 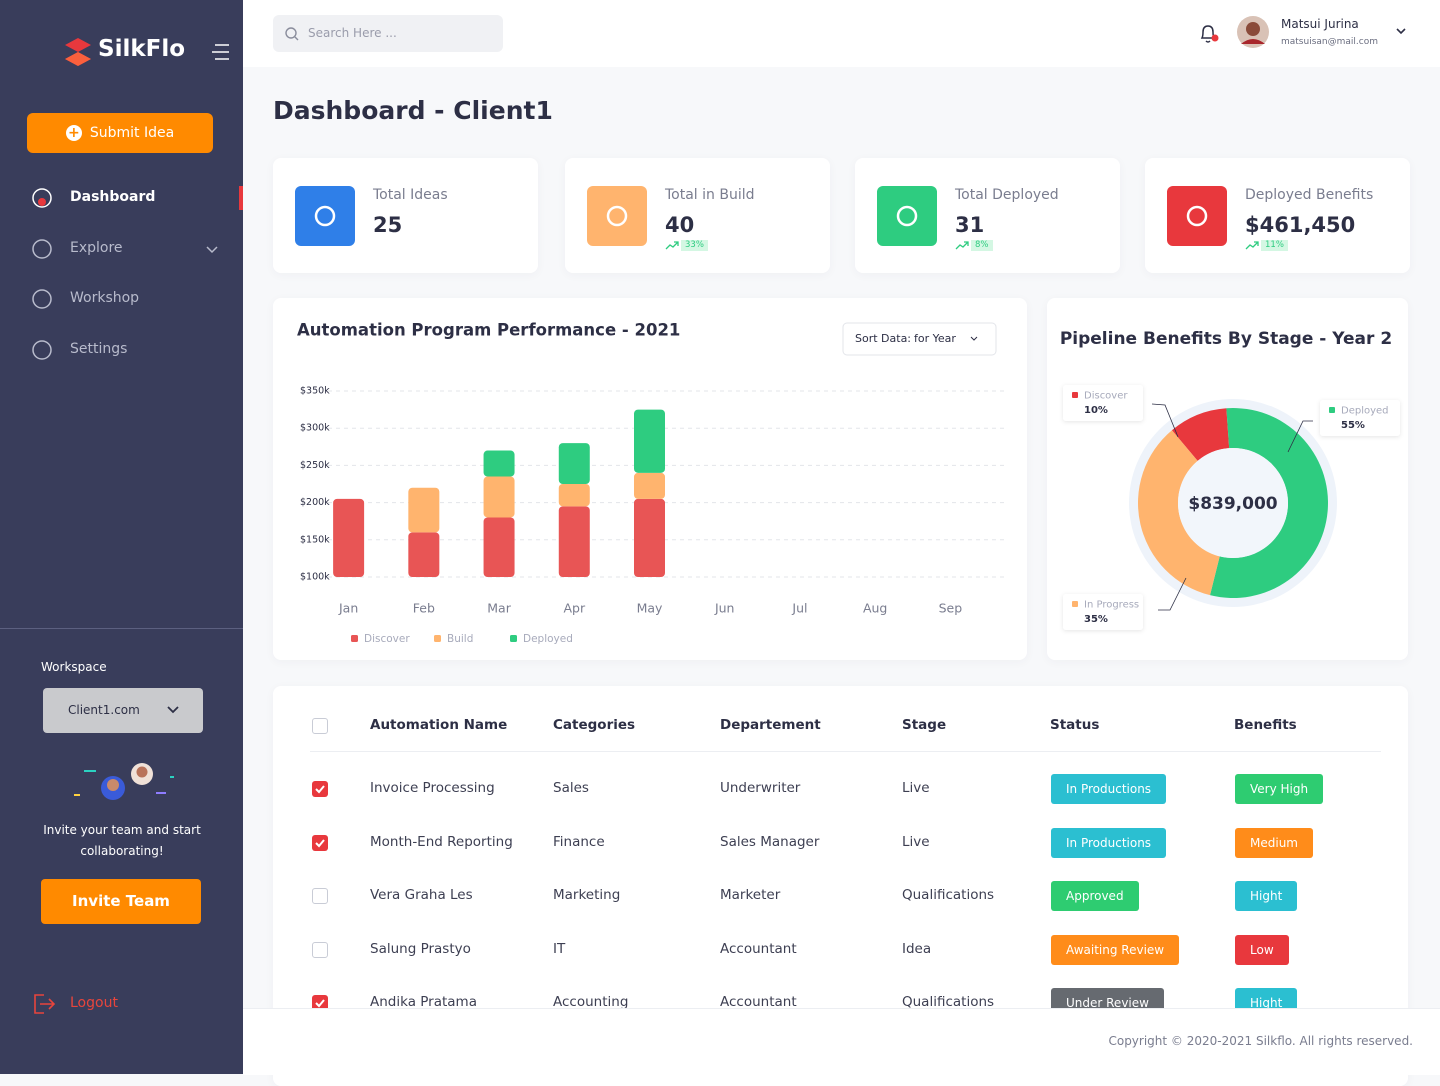 I want to click on user-avatar, so click(x=1253, y=32).